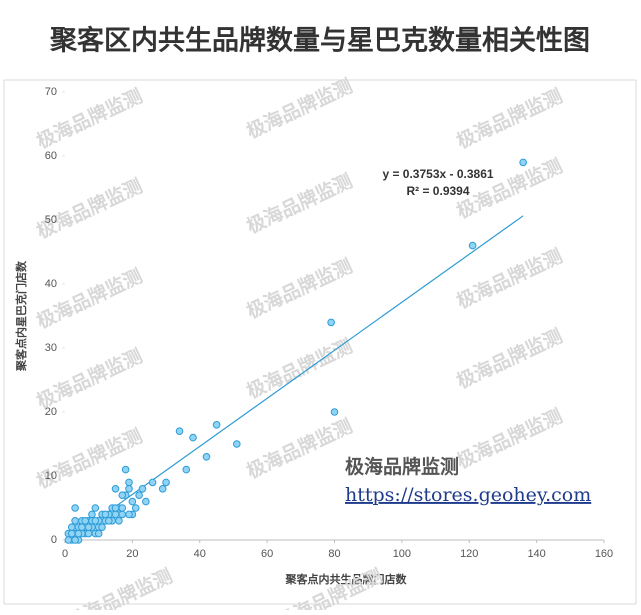 This screenshot has width=641, height=615. I want to click on x-axis-label: 聚客点内共生品牌门店数, so click(346, 579).